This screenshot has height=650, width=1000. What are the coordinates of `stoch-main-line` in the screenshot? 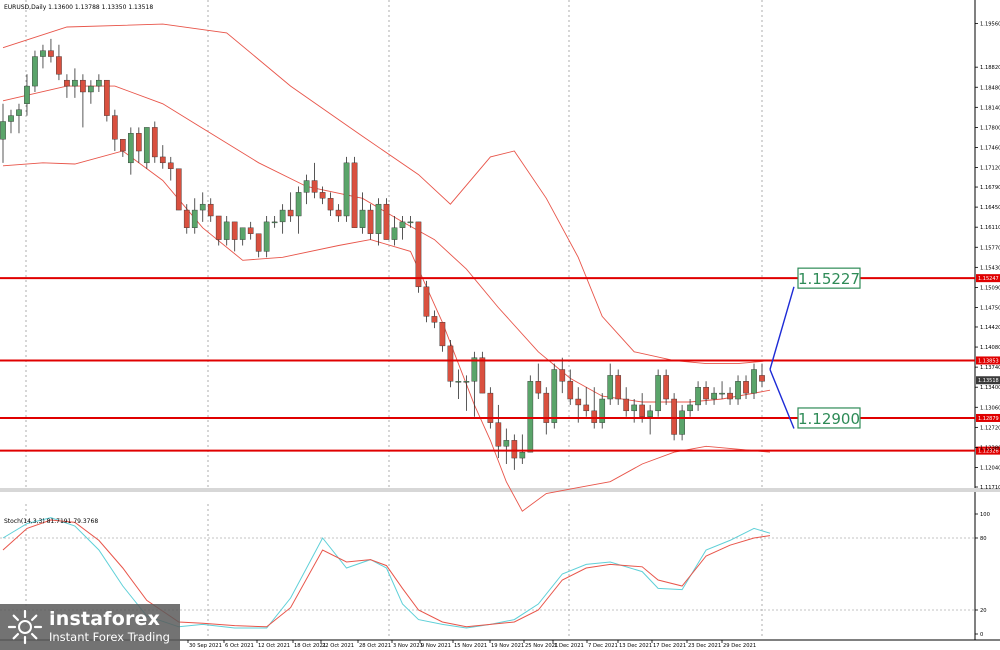 It's located at (386, 573).